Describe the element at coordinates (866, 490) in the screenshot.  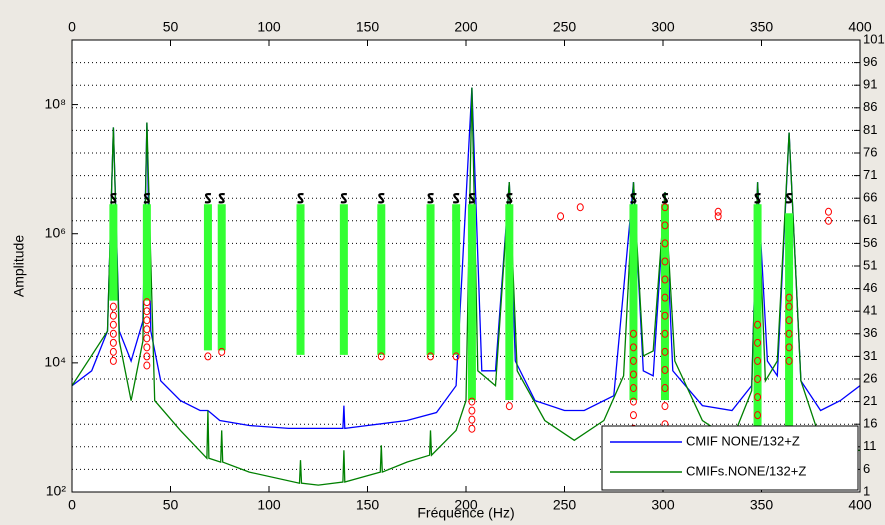
I see `y2-tick-label: 1` at that location.